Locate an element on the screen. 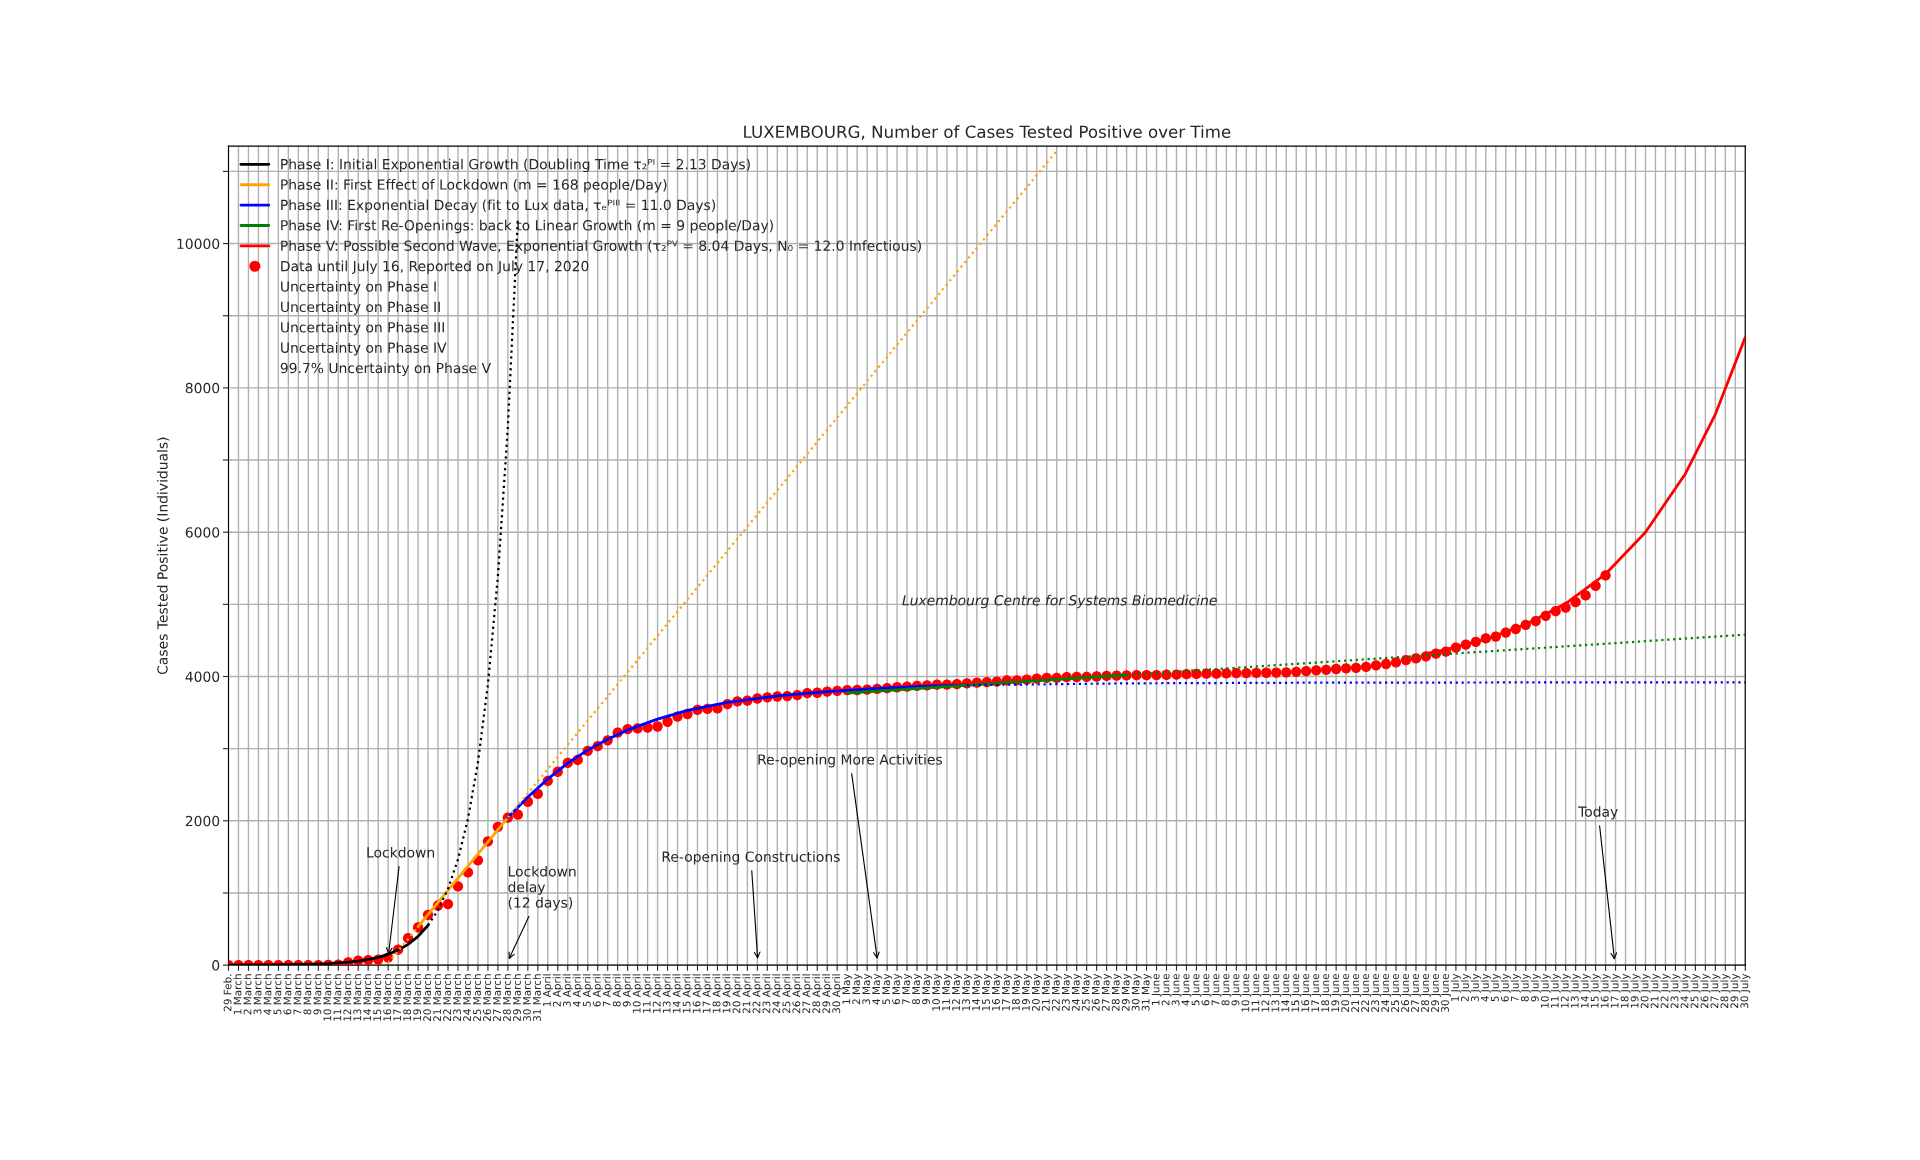  x-tick-label: 20 June is located at coordinates (1346, 993).